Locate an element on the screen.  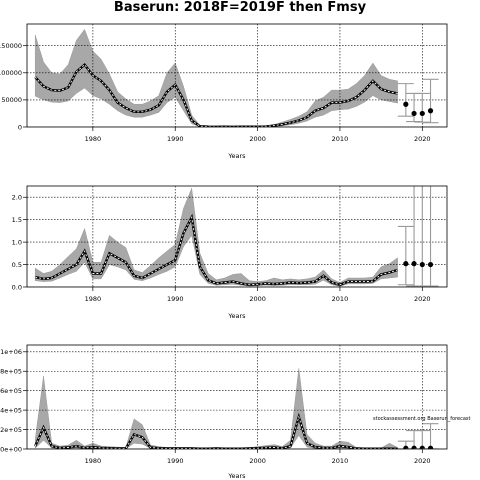
y-tick-label: 0e+00 is located at coordinates (11, 449).